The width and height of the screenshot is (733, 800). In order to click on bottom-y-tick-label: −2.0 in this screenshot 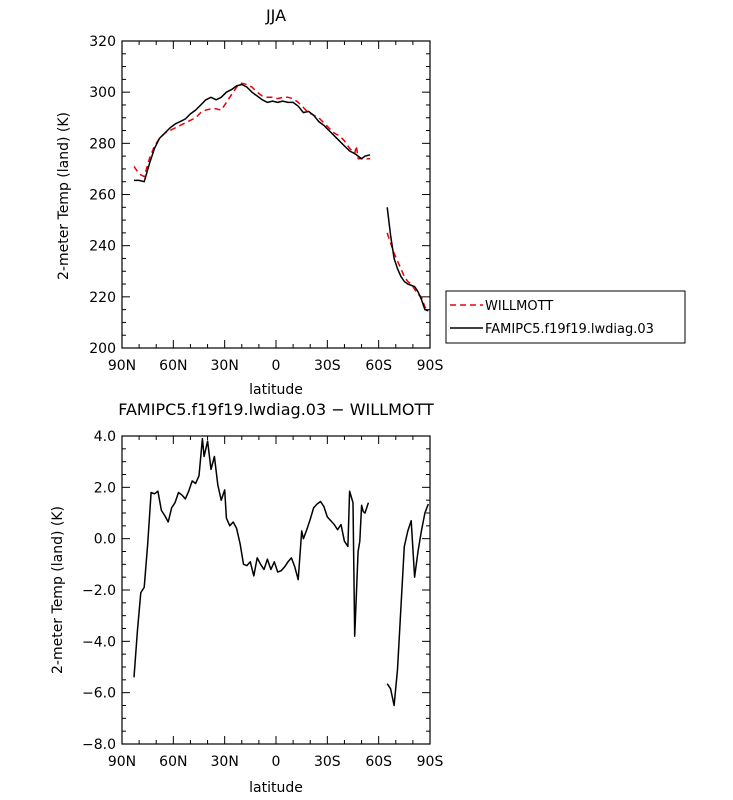, I will do `click(99, 591)`.